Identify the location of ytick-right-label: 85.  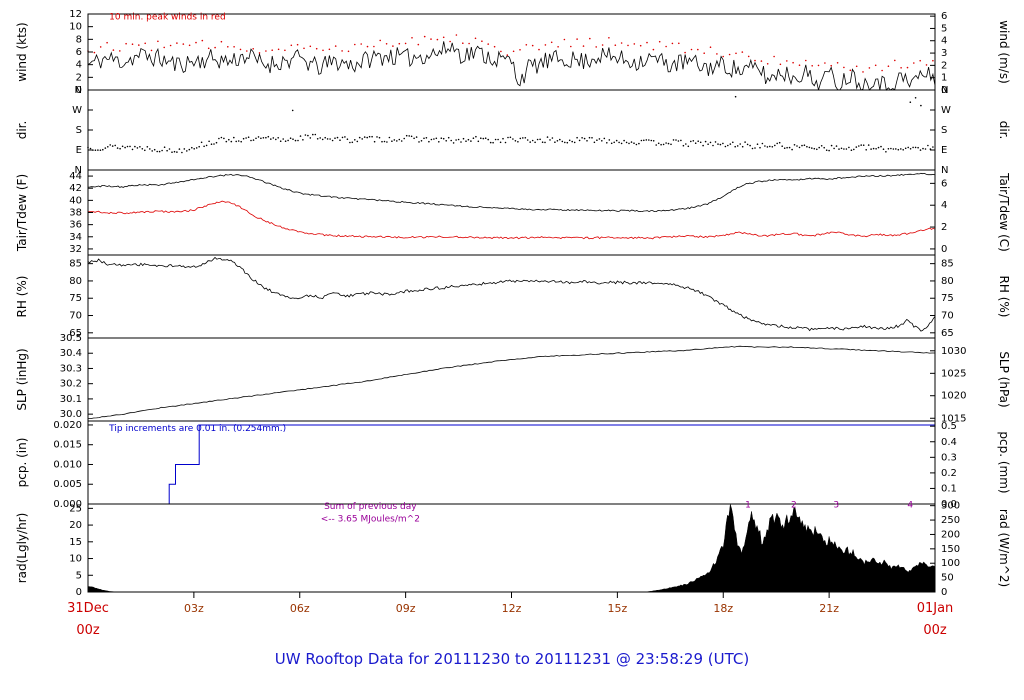
(947, 264).